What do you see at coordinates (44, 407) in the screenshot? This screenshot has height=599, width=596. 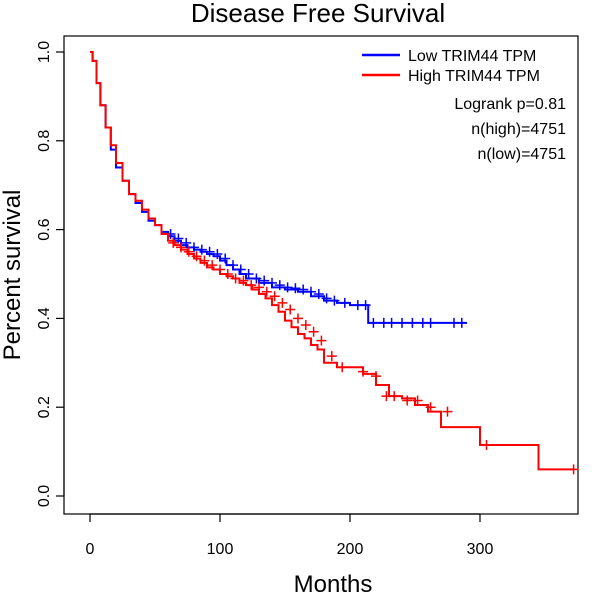 I see `y-tick-label: 0.2` at bounding box center [44, 407].